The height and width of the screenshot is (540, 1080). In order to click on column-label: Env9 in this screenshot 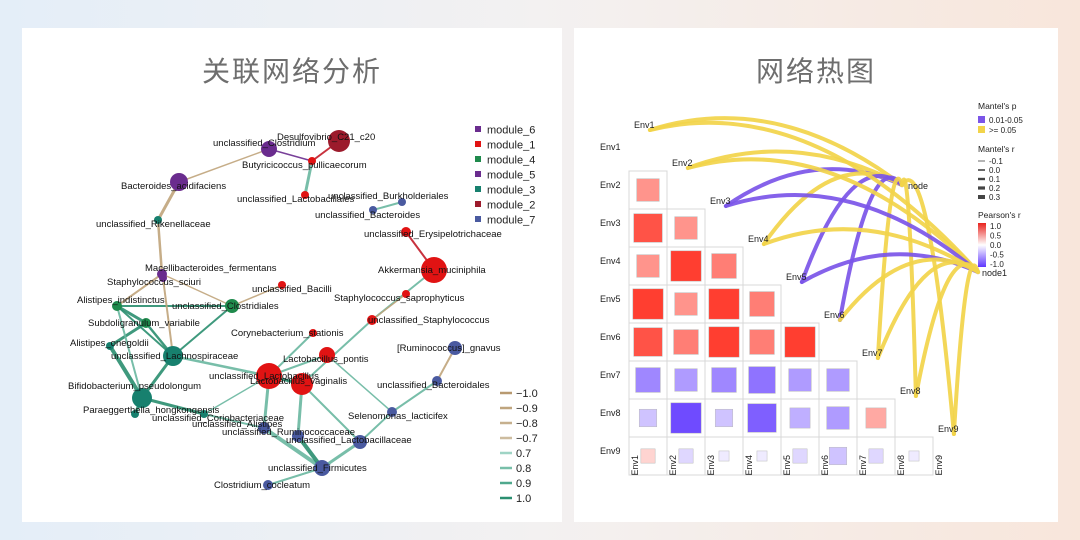, I will do `click(939, 465)`.